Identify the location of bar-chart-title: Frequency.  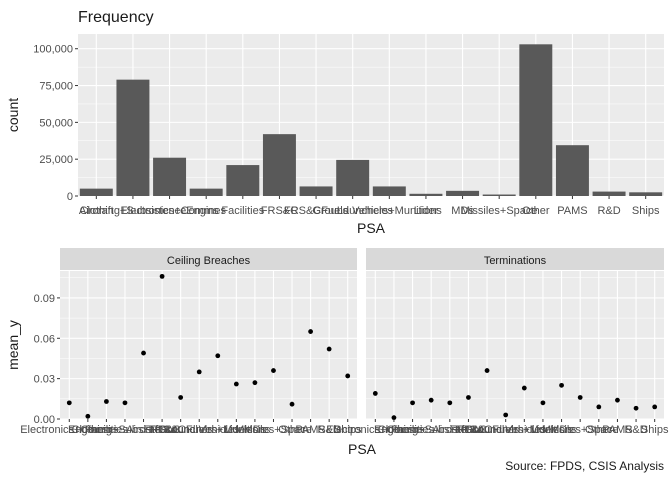
(116, 17).